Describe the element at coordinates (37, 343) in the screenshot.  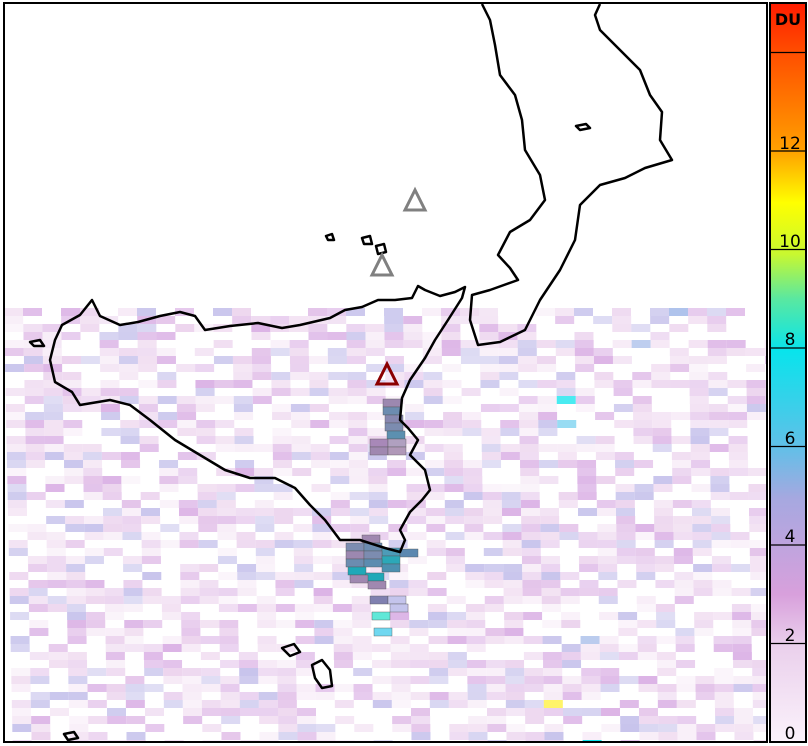
I see `island-ustica-like` at that location.